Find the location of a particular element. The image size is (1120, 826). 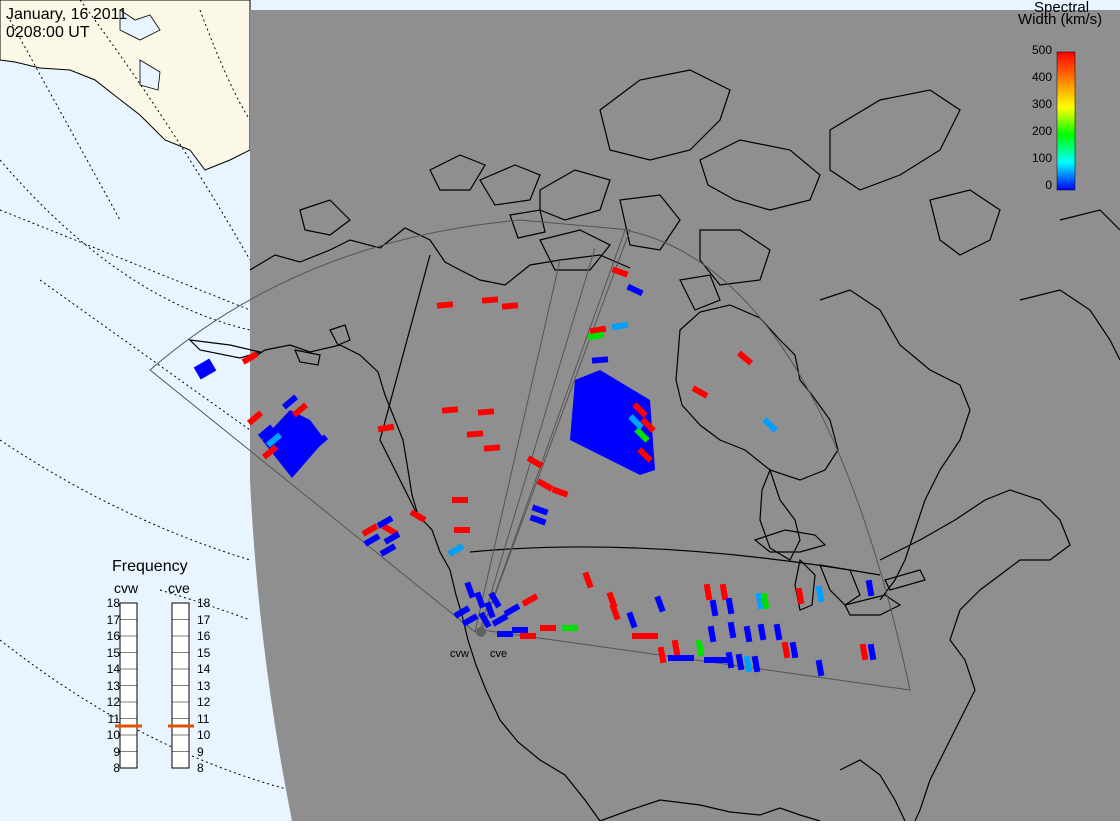

legend-title-line1: Spectral is located at coordinates (1062, 8).